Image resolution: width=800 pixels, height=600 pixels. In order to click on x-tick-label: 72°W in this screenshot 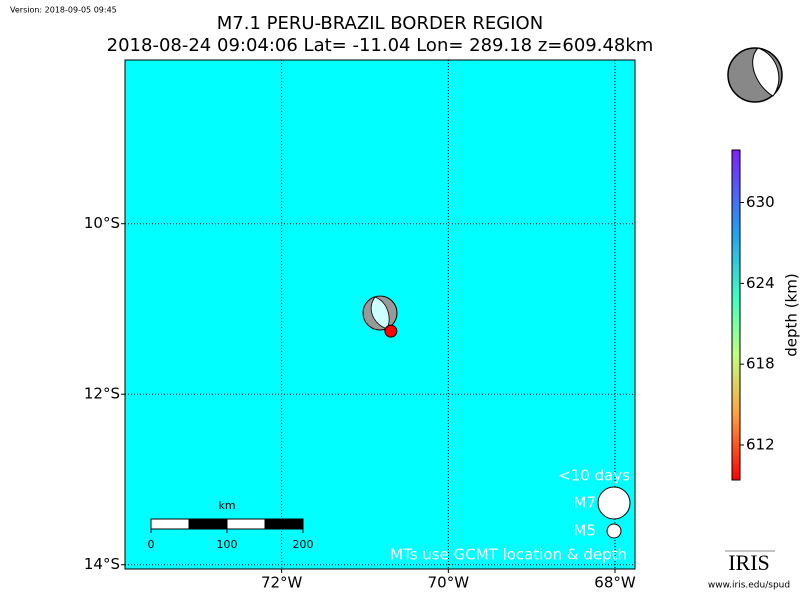, I will do `click(282, 583)`.